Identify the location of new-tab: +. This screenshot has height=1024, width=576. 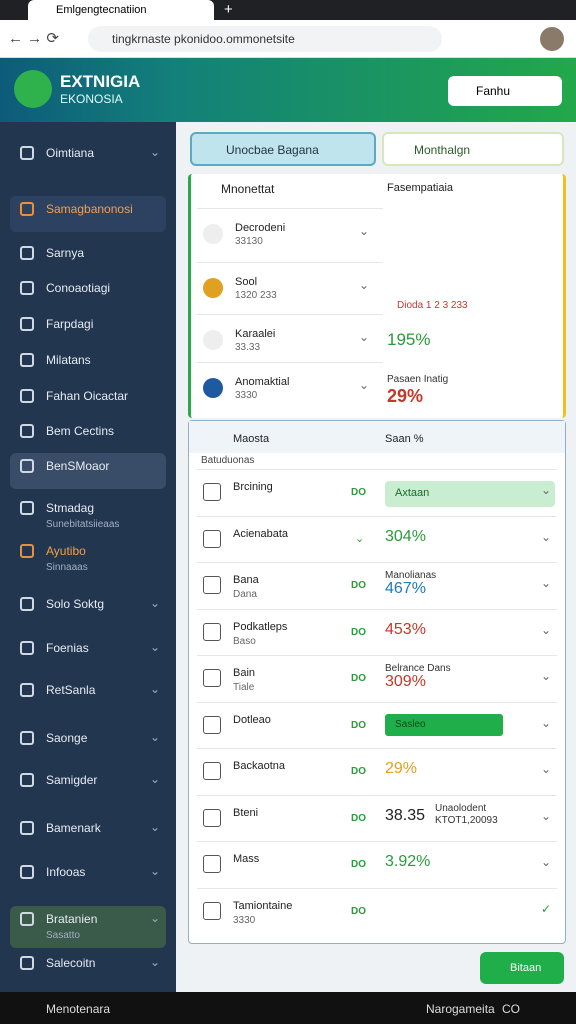
(228, 9).